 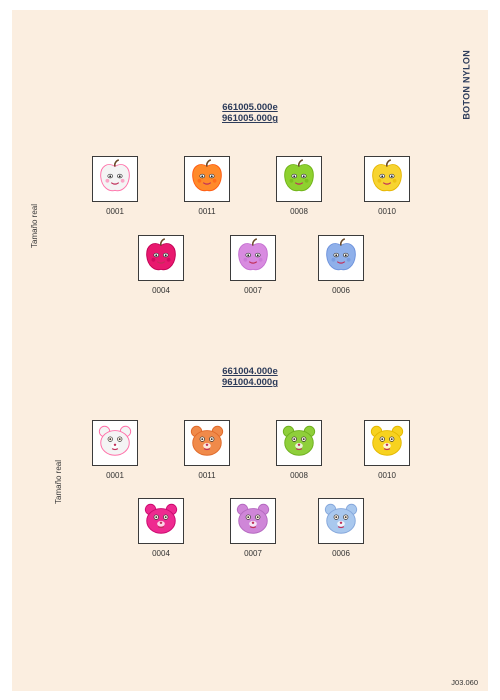 I want to click on section-1-codes: 661005.000e 961005.000g, so click(x=250, y=113).